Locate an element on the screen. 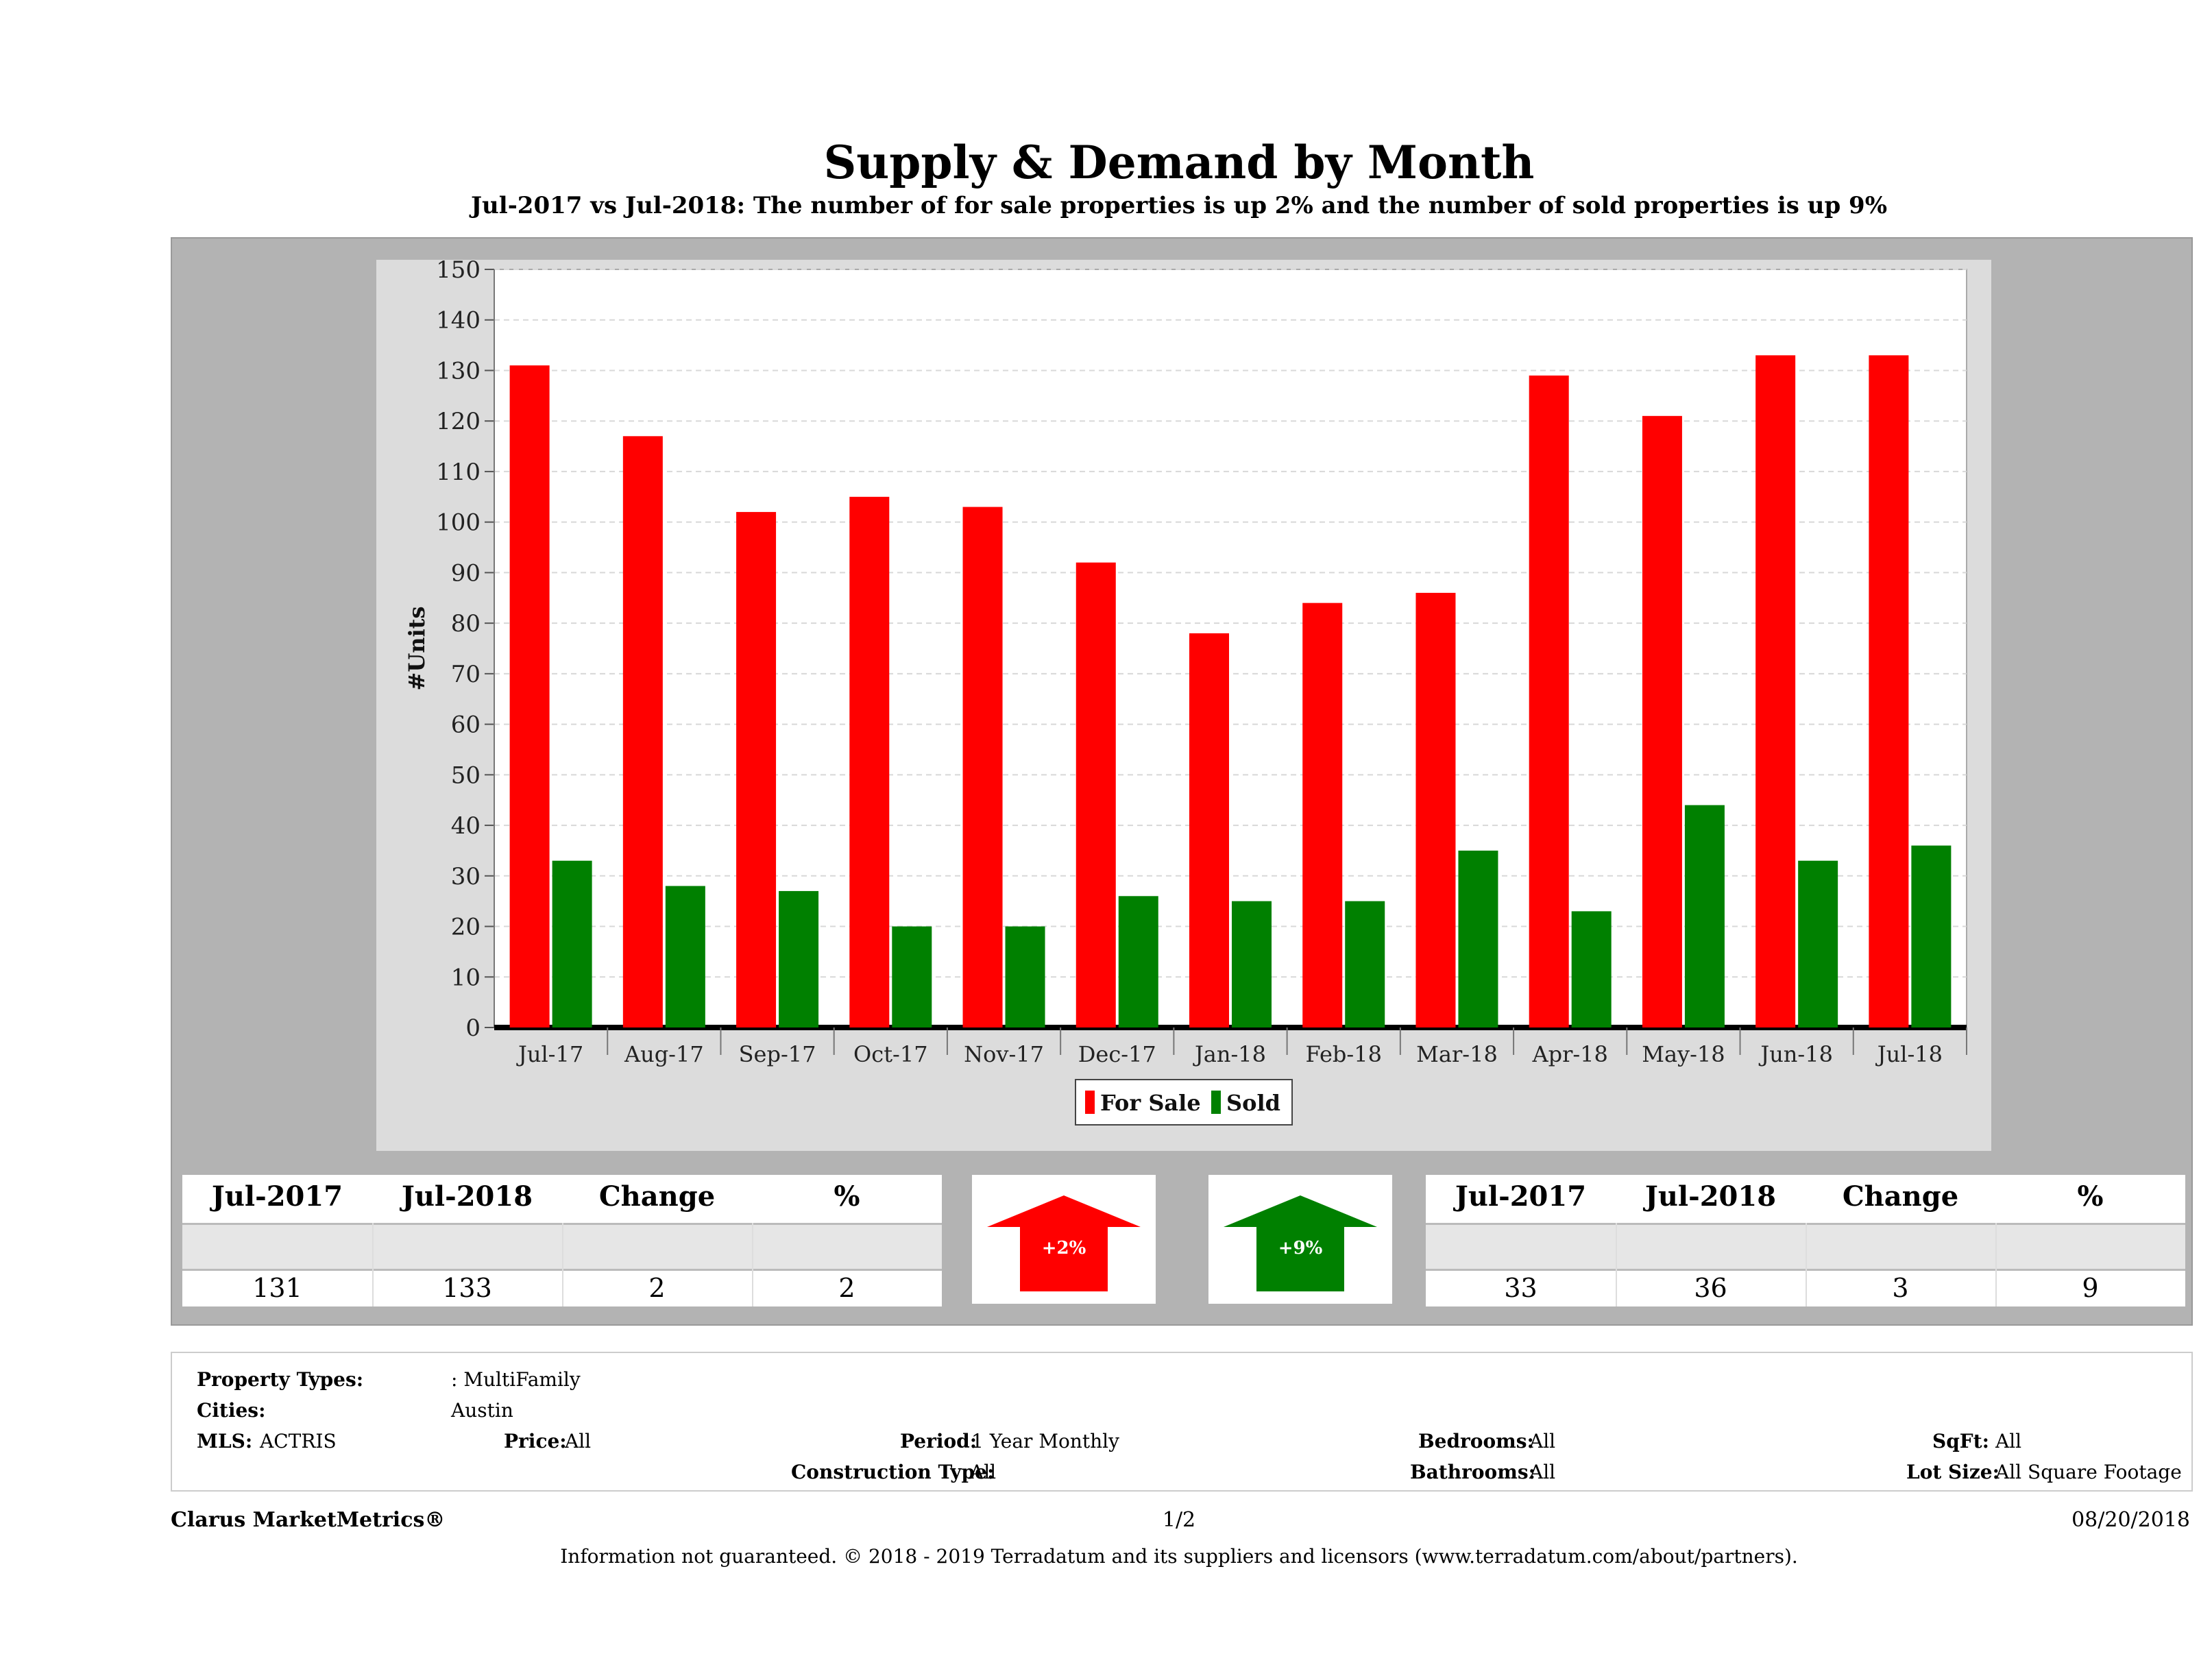 Image resolution: width=2212 pixels, height=1678 pixels. footer-date: 08/20/2018 is located at coordinates (2130, 1520).